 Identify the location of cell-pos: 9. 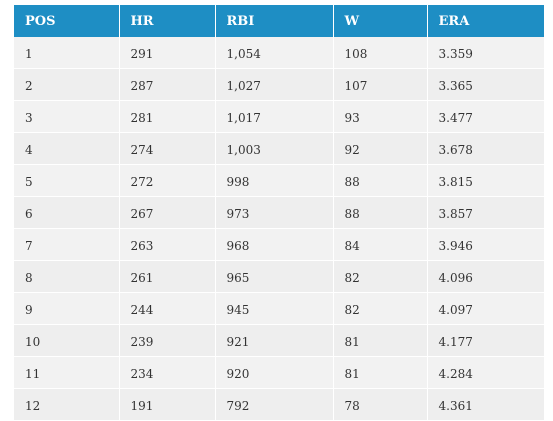
(67, 308).